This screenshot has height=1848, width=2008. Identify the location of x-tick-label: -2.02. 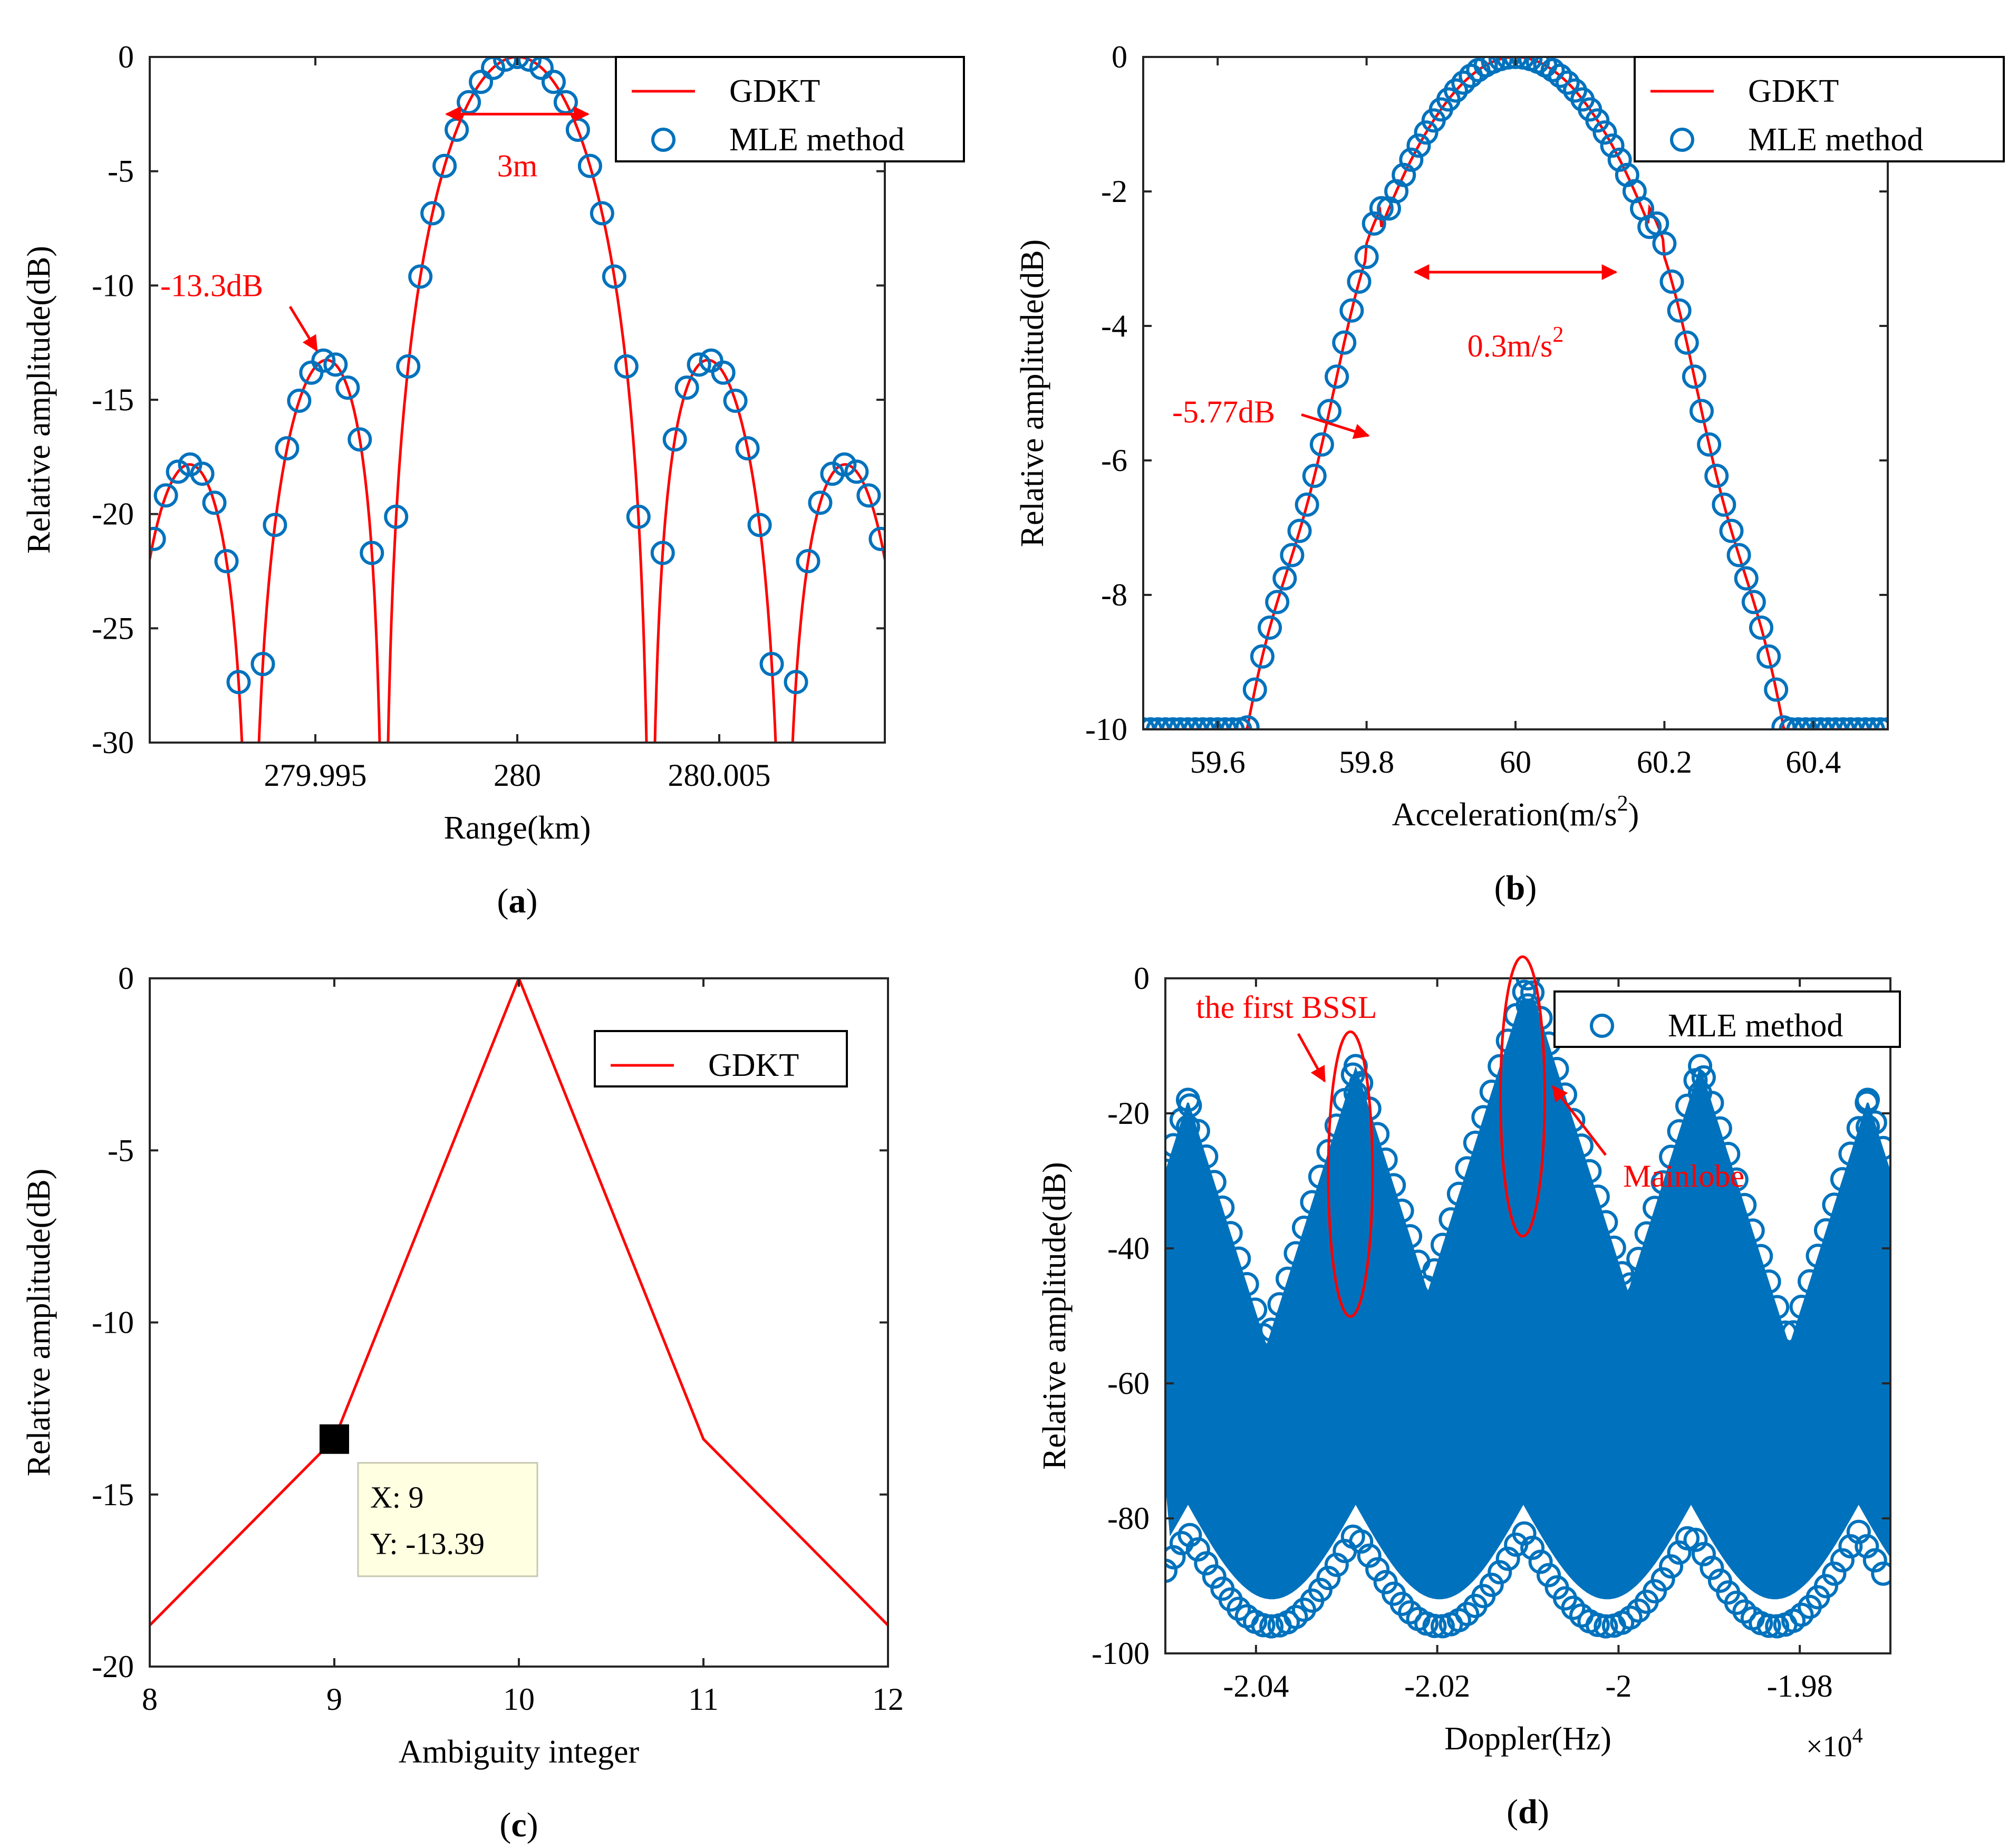
(1437, 1686).